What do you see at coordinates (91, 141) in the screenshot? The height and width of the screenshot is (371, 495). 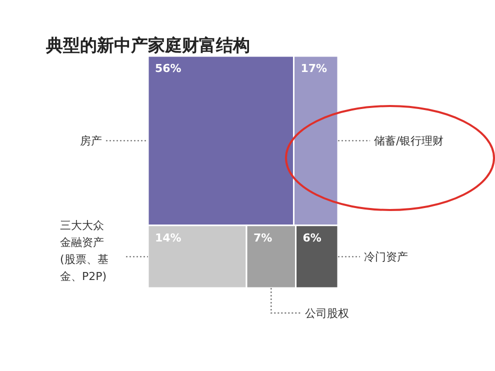 I see `category-label: 房产` at bounding box center [91, 141].